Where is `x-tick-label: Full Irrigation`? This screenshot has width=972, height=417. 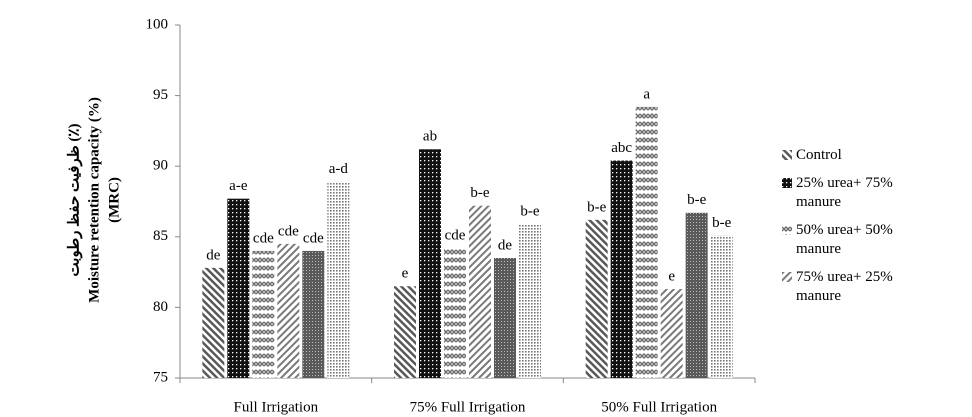 x-tick-label: Full Irrigation is located at coordinates (276, 407).